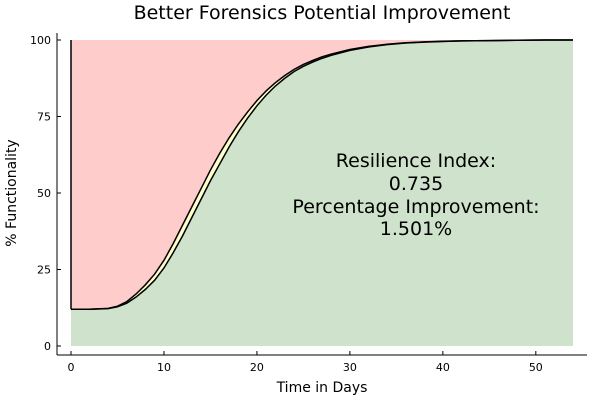 The width and height of the screenshot is (600, 400). Describe the element at coordinates (257, 367) in the screenshot. I see `x-tick-label: 20` at that location.